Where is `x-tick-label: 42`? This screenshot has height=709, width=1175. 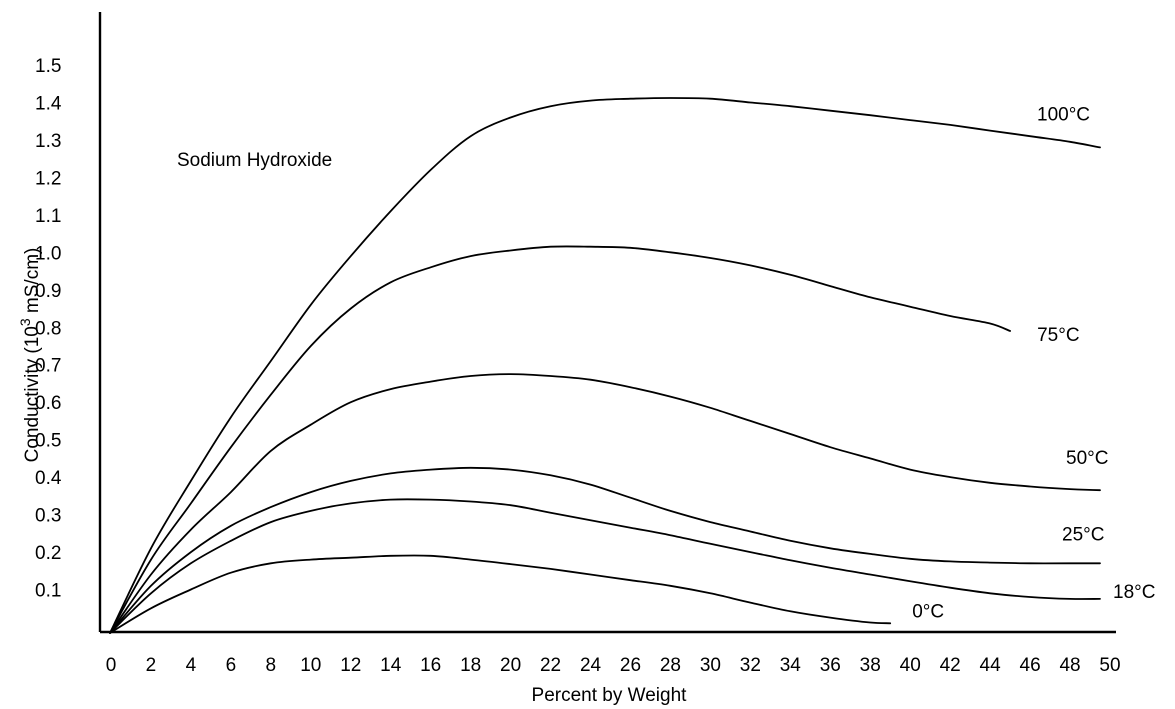 x-tick-label: 42 is located at coordinates (950, 665).